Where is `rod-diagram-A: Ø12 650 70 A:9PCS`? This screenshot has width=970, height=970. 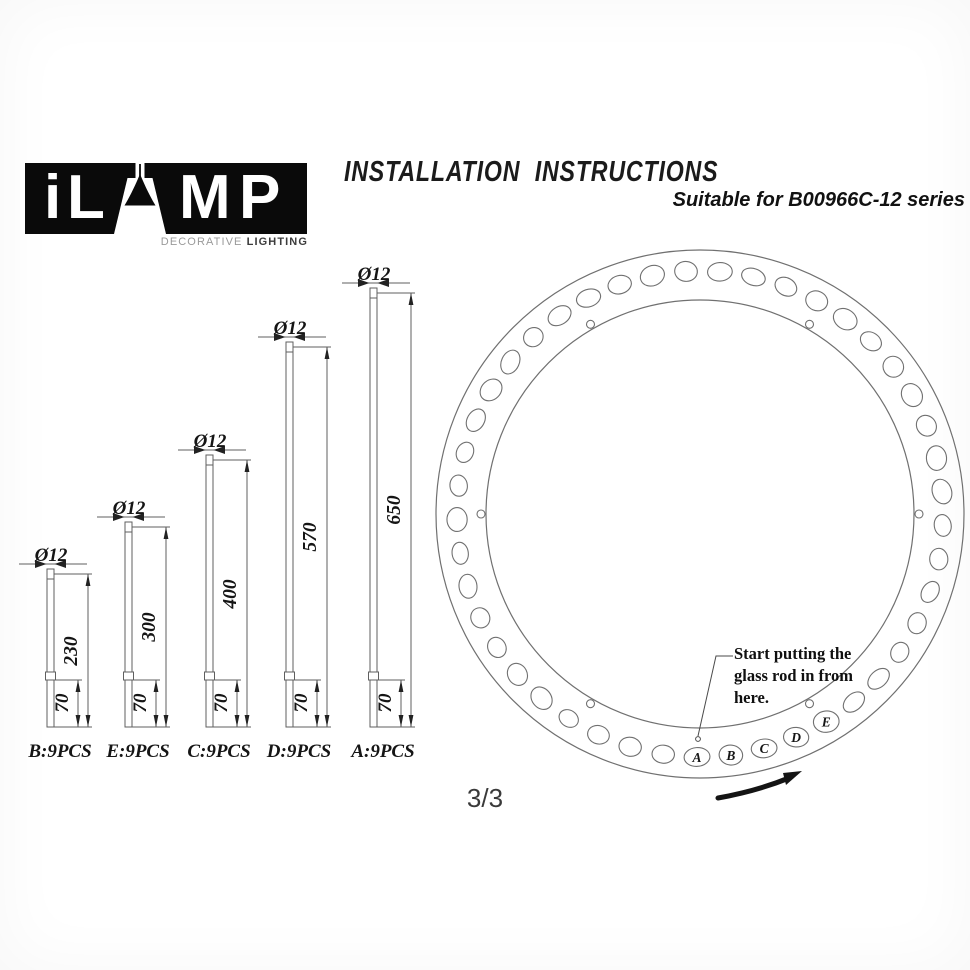 rod-diagram-A: Ø12 650 70 A:9PCS is located at coordinates (378, 513).